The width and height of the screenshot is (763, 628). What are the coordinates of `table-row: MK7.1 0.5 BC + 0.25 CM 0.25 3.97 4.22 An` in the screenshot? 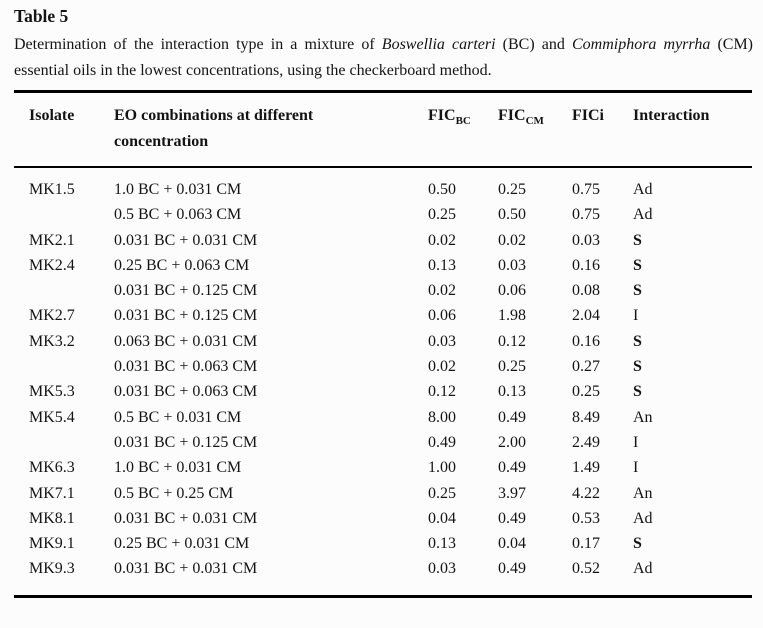 It's located at (383, 493).